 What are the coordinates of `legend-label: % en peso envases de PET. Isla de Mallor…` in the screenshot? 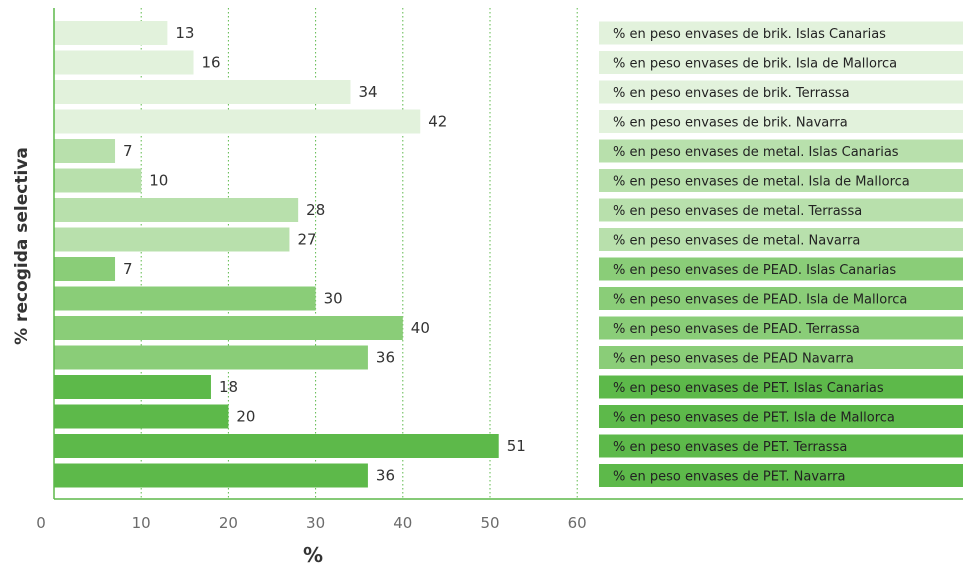 It's located at (754, 418).